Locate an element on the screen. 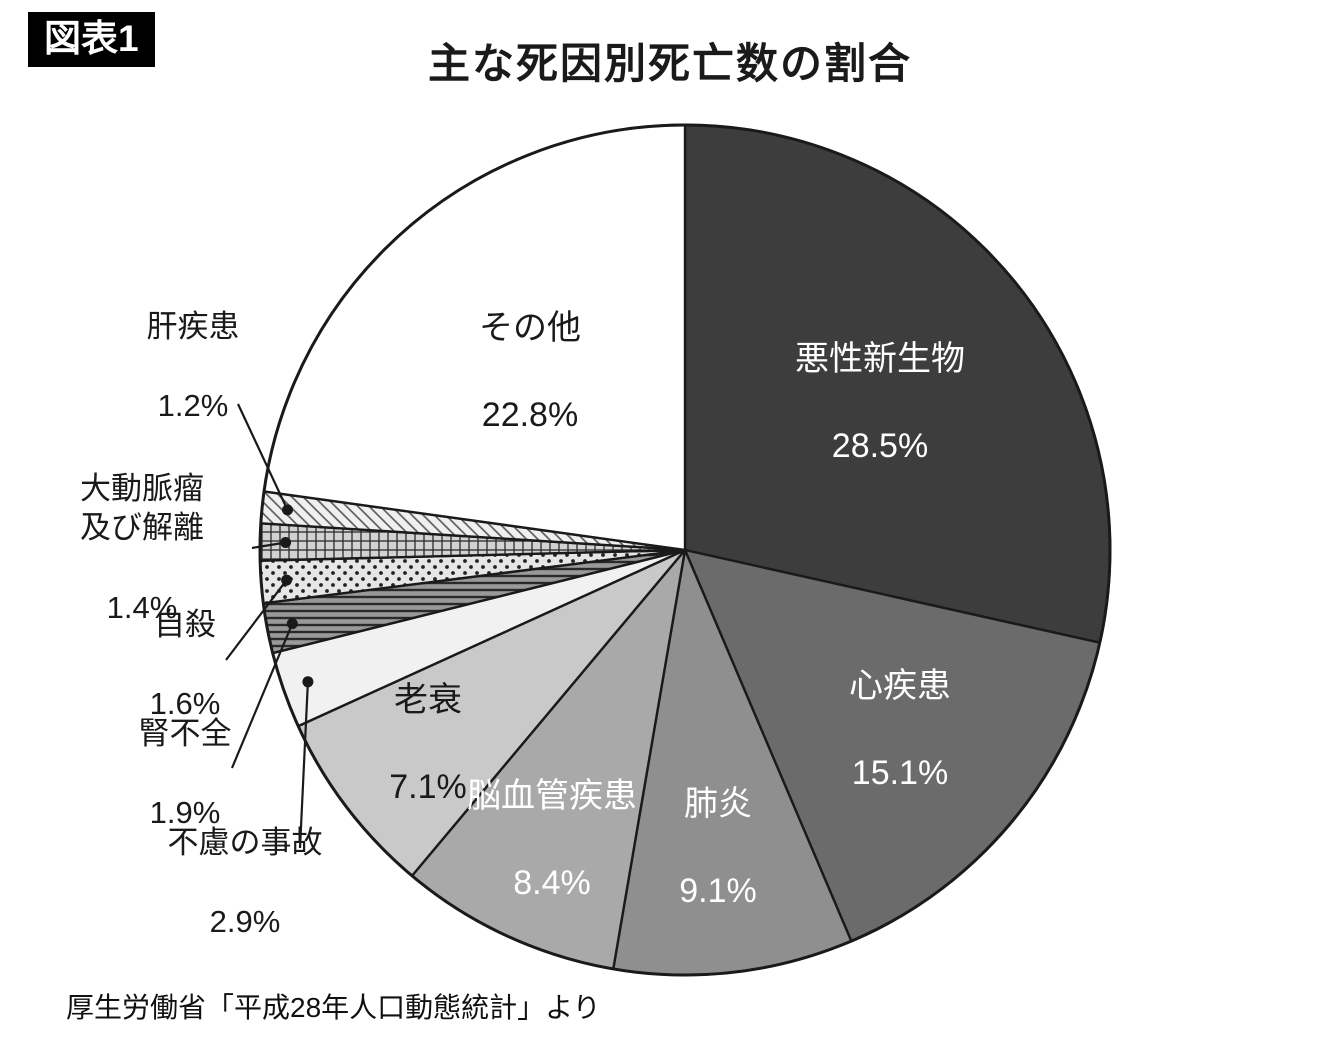 The width and height of the screenshot is (1340, 1037). source-note: 厚生労働省「平成28年人口動態統計」より is located at coordinates (333, 1007).